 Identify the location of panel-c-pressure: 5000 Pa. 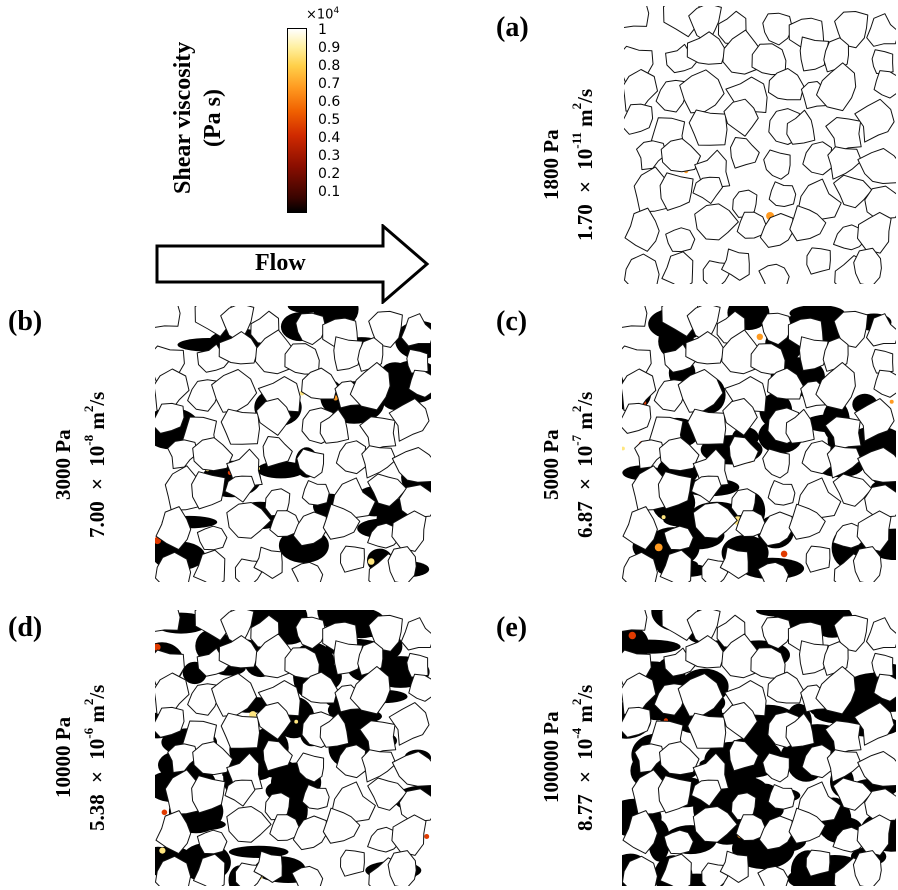
(551, 465).